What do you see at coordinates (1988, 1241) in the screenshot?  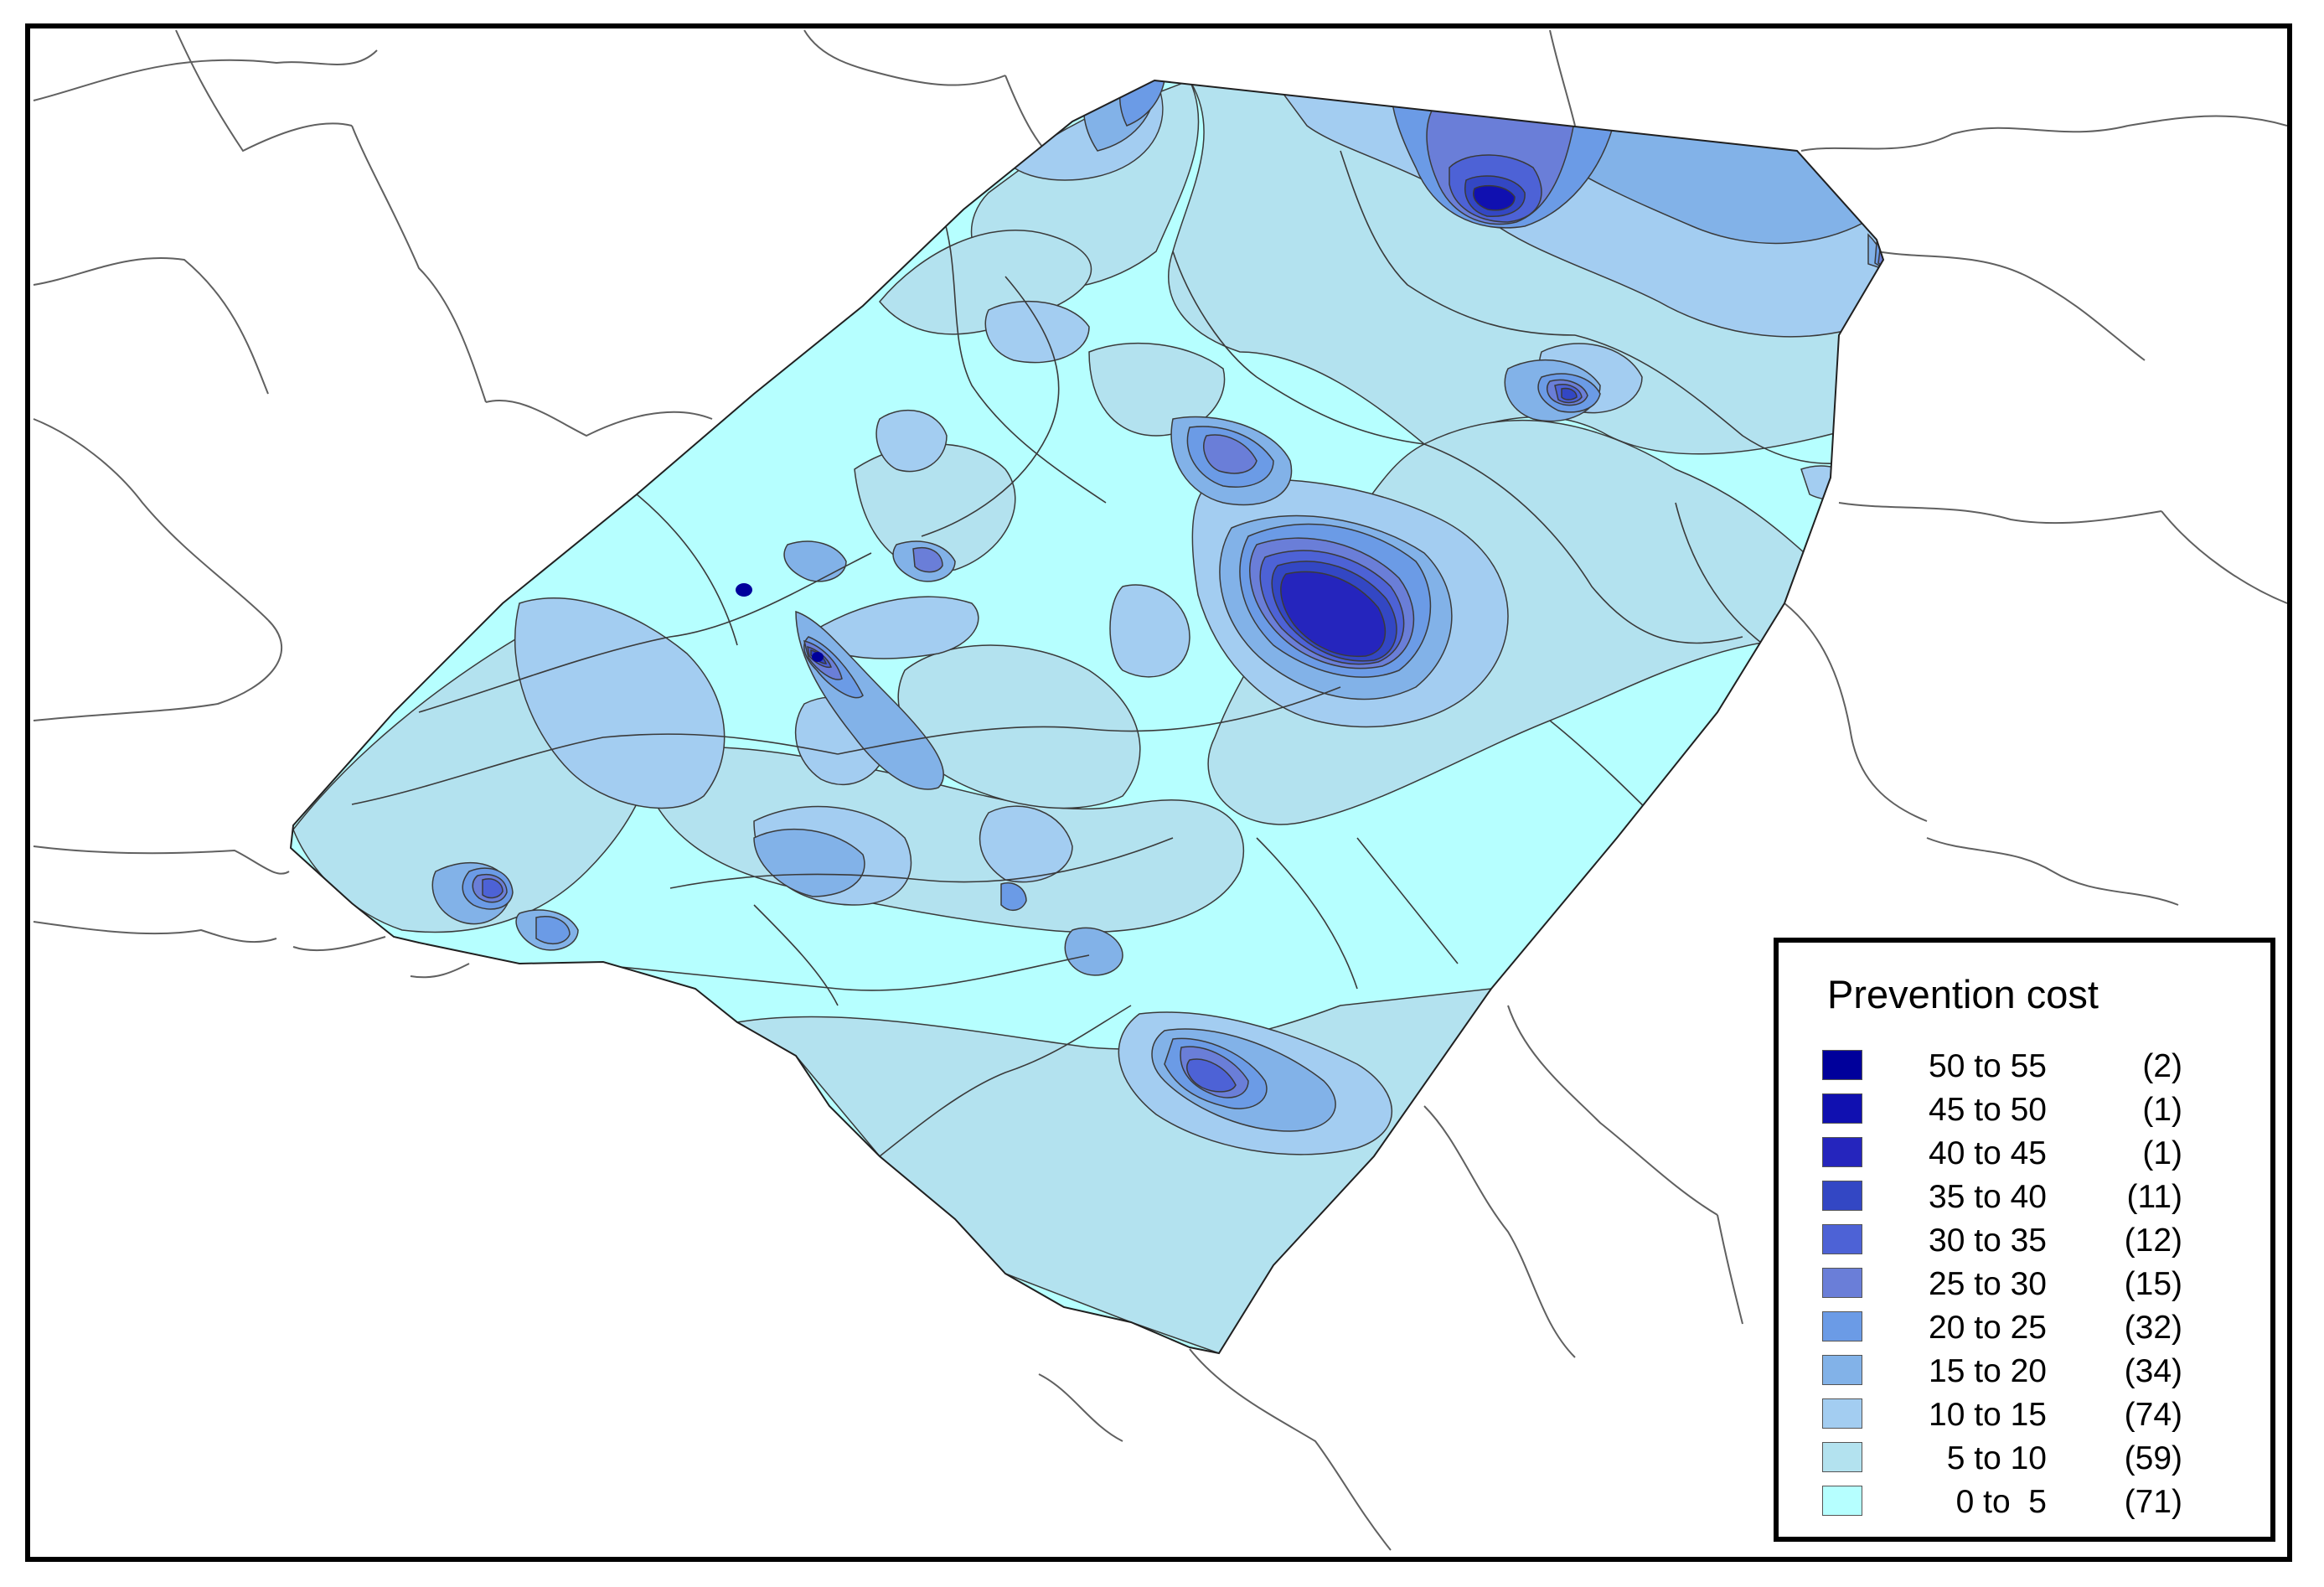 I see `legend-range-label: 30 to 35` at bounding box center [1988, 1241].